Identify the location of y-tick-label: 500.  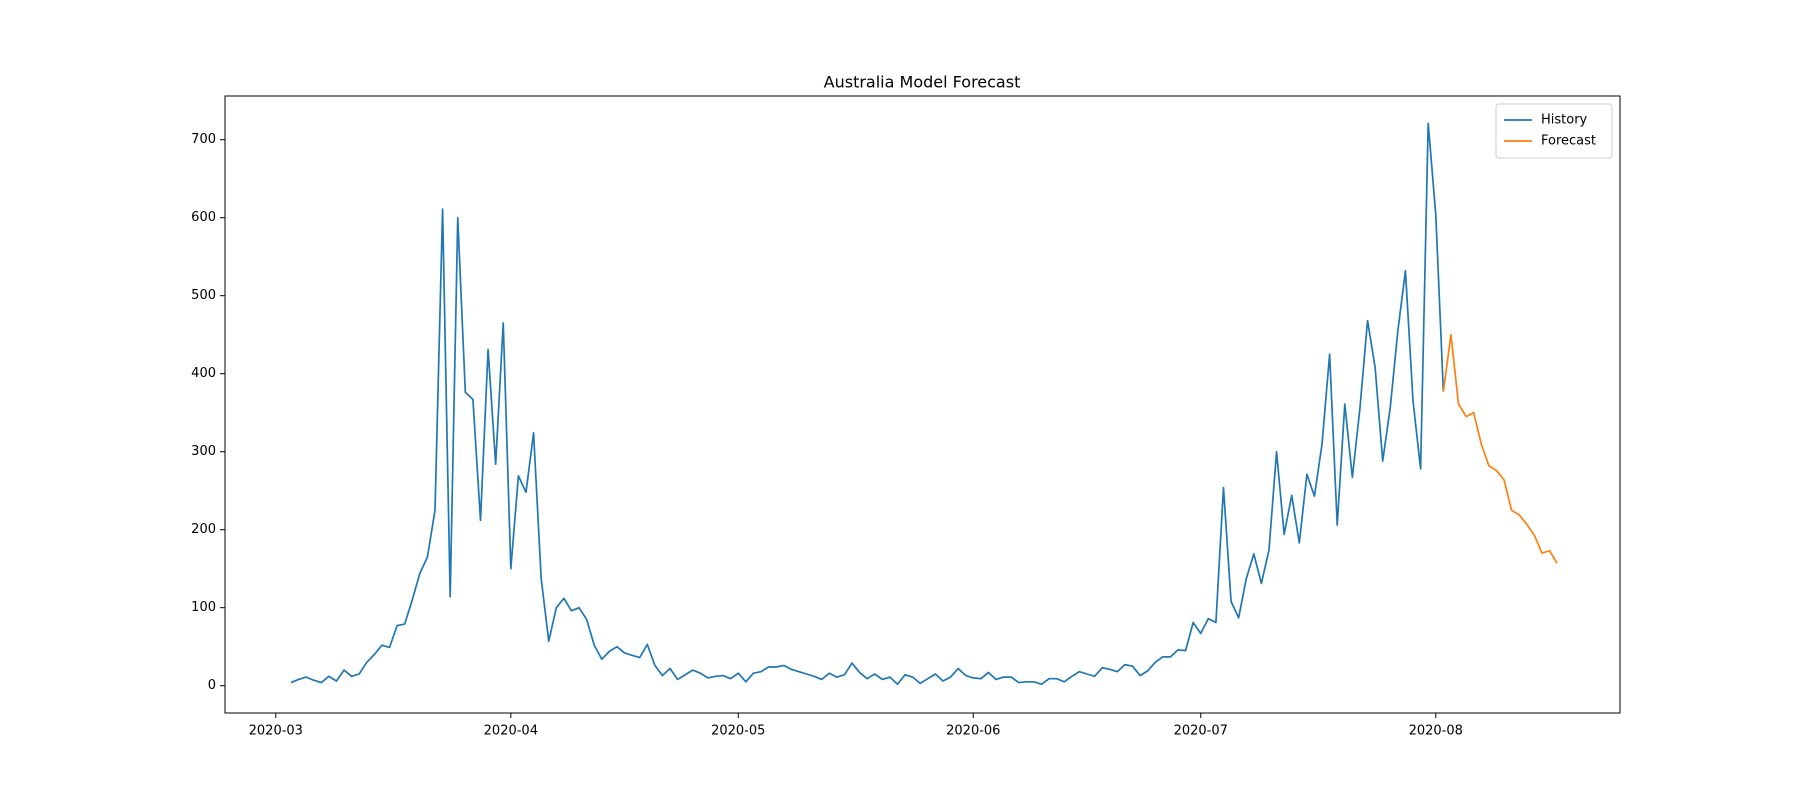
(203, 295).